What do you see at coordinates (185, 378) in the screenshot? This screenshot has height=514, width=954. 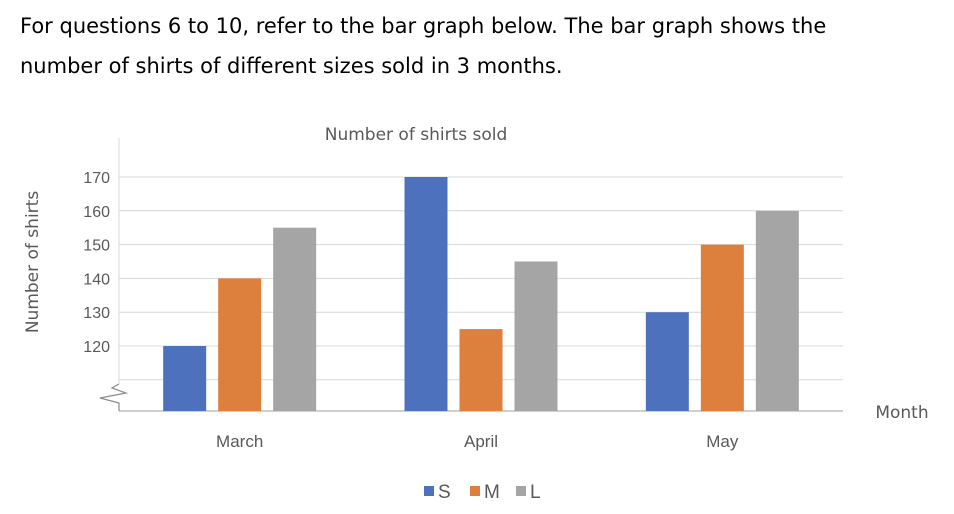 I see `bar-s-march` at bounding box center [185, 378].